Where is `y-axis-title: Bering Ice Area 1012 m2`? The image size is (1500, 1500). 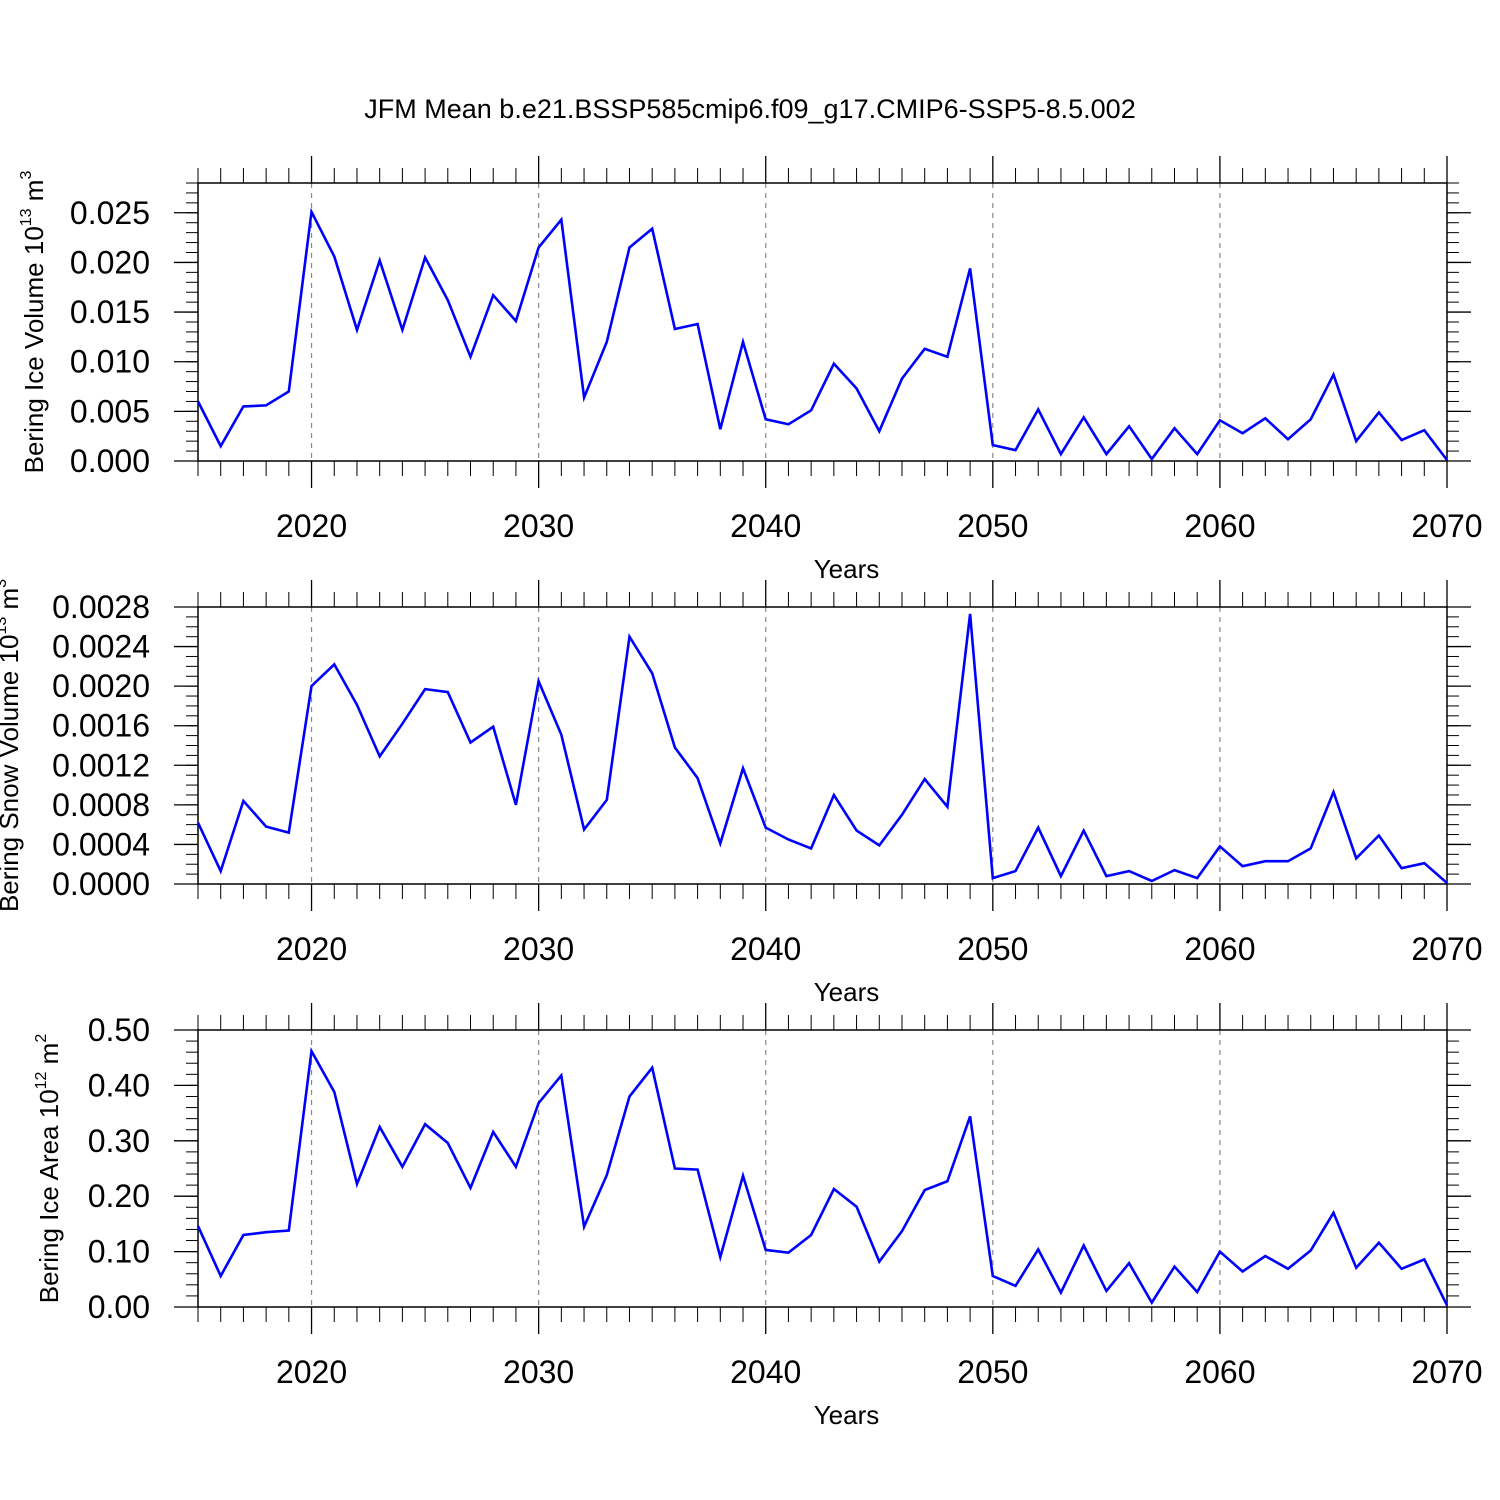
y-axis-title: Bering Ice Area 1012 m2 is located at coordinates (48, 1169).